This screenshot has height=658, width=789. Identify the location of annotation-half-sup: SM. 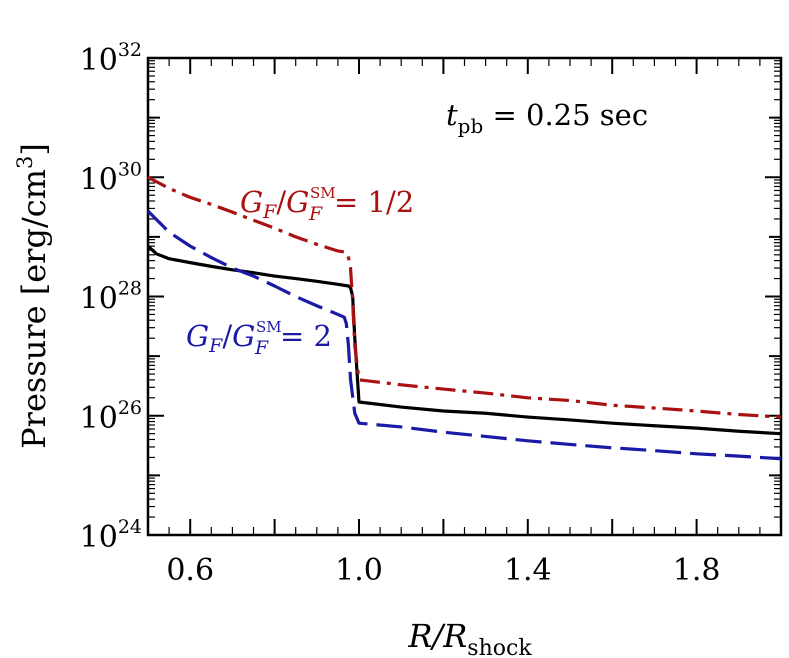
(323, 193).